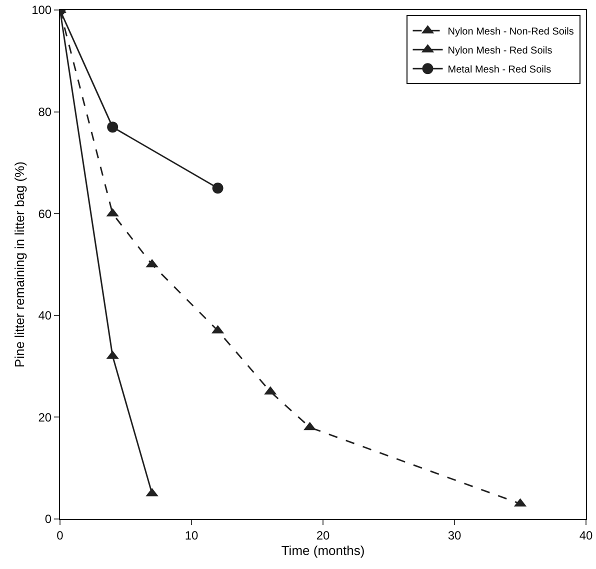 The height and width of the screenshot is (569, 596). I want to click on x-tick-label: 30, so click(455, 535).